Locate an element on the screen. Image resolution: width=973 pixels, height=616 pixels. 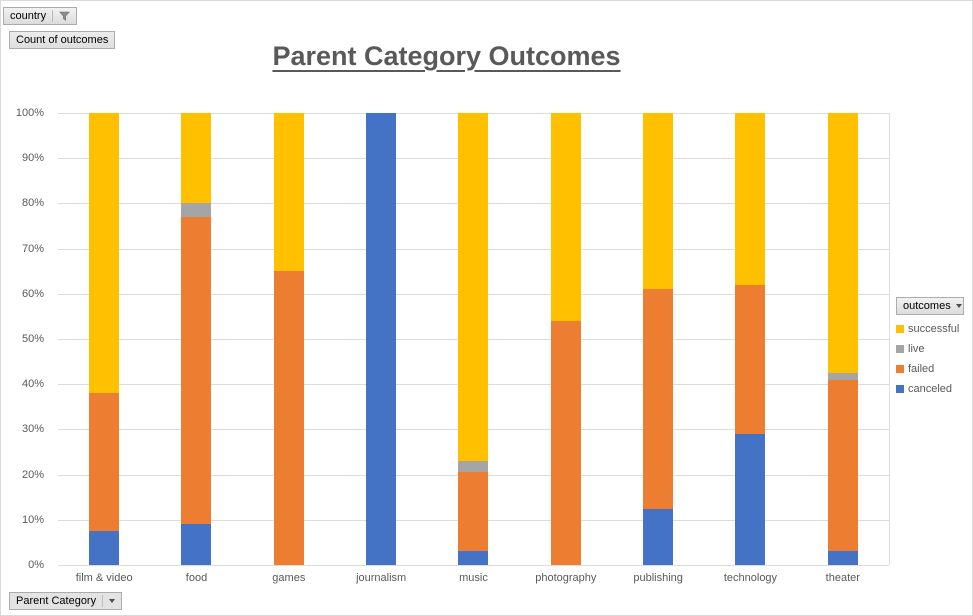
filter-field-button-country: country is located at coordinates (40, 16).